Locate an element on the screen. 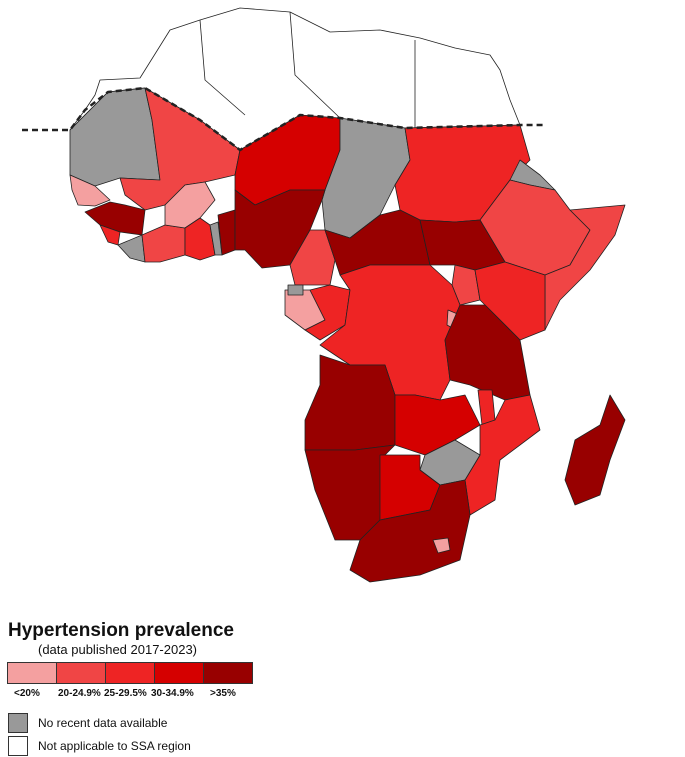 This screenshot has height=757, width=685. country-eqguinea is located at coordinates (295, 290).